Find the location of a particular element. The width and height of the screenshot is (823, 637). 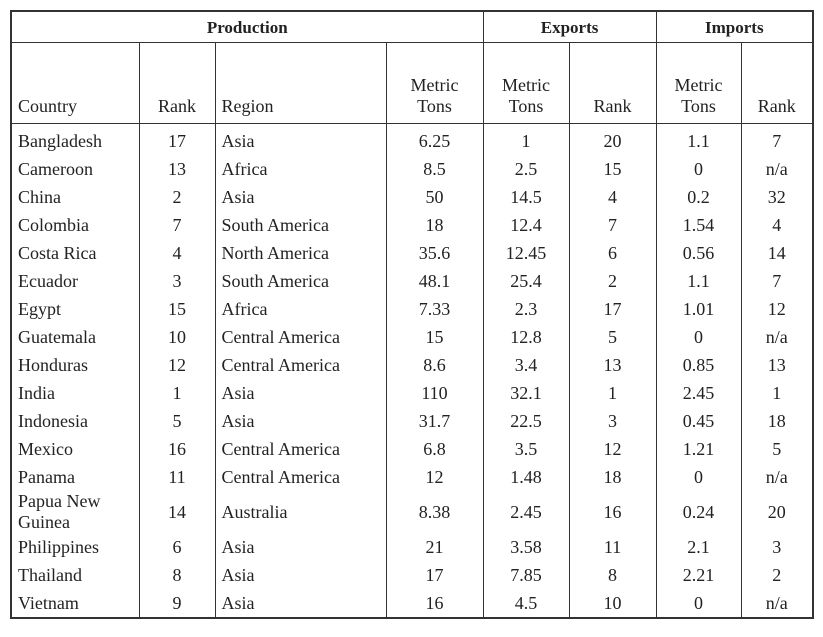

table-row: Colombia 7 South America 18 12.4 7 1.54 4 is located at coordinates (412, 225).